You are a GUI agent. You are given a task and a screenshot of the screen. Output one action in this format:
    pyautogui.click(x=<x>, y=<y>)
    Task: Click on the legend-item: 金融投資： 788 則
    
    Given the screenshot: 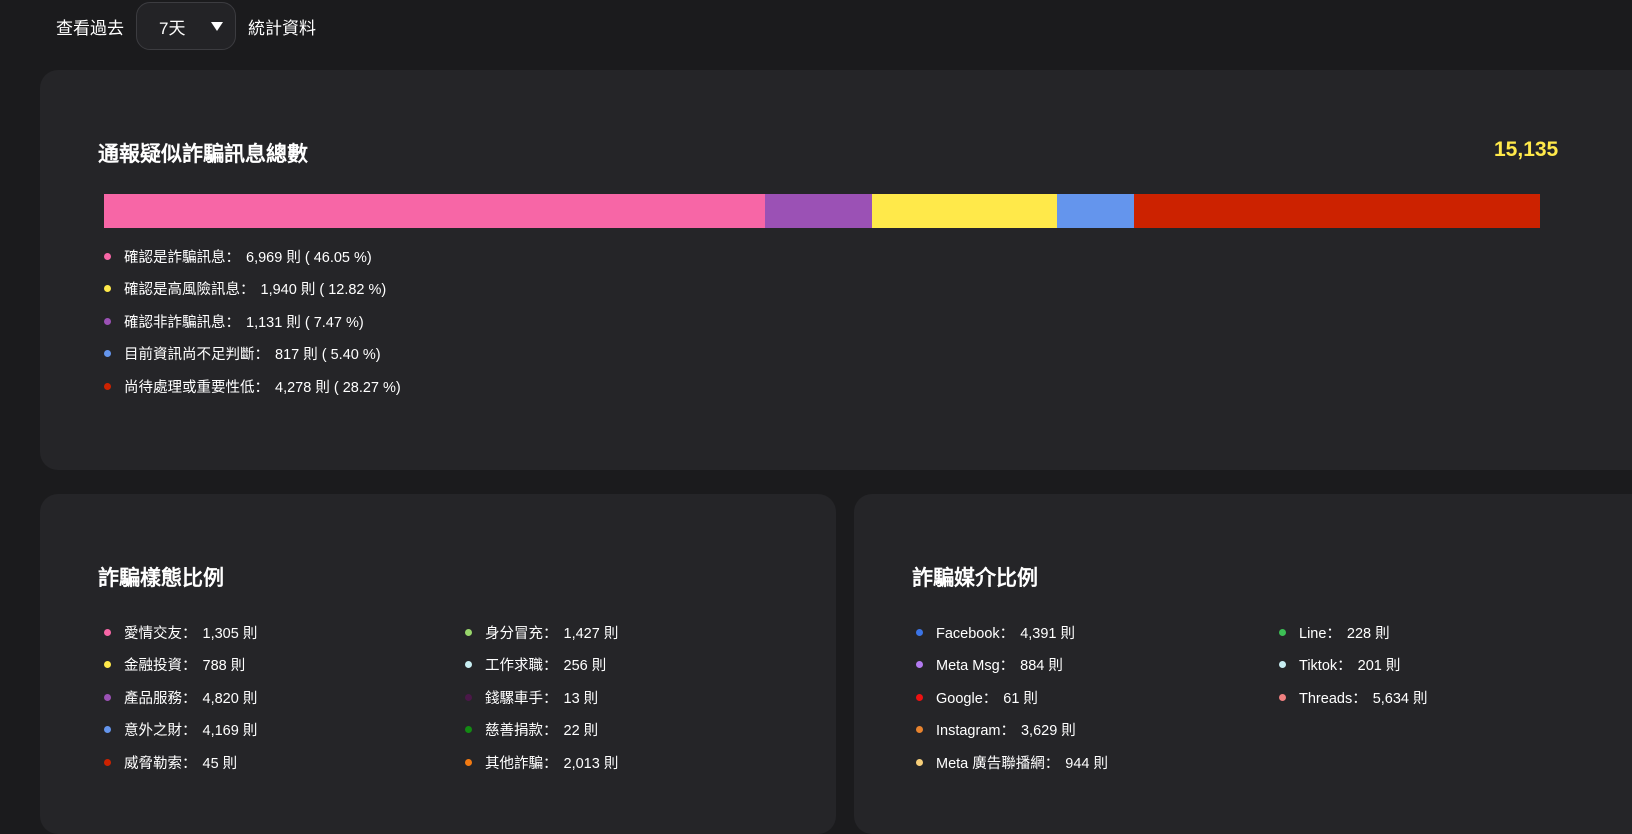 What is the action you would take?
    pyautogui.click(x=180, y=665)
    